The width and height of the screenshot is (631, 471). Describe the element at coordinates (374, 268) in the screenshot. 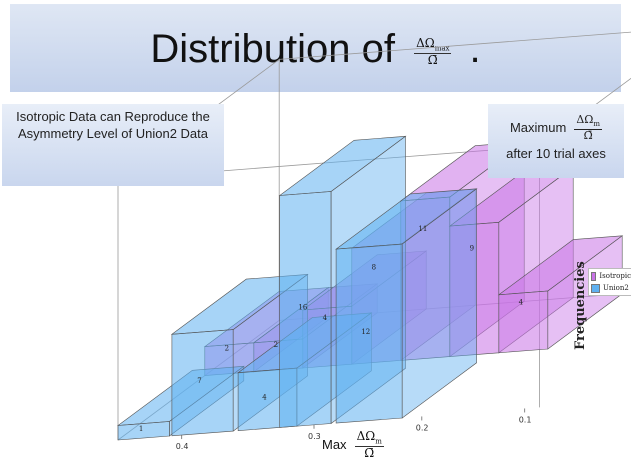

I see `bar-label: 8` at that location.